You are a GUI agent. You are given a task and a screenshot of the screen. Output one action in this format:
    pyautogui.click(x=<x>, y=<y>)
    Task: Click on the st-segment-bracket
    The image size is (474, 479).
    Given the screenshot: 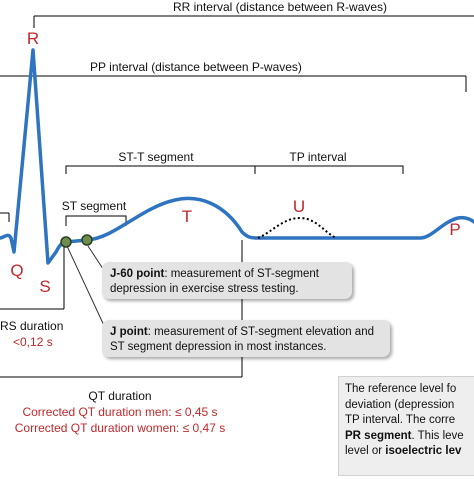 What is the action you would take?
    pyautogui.click(x=96, y=220)
    